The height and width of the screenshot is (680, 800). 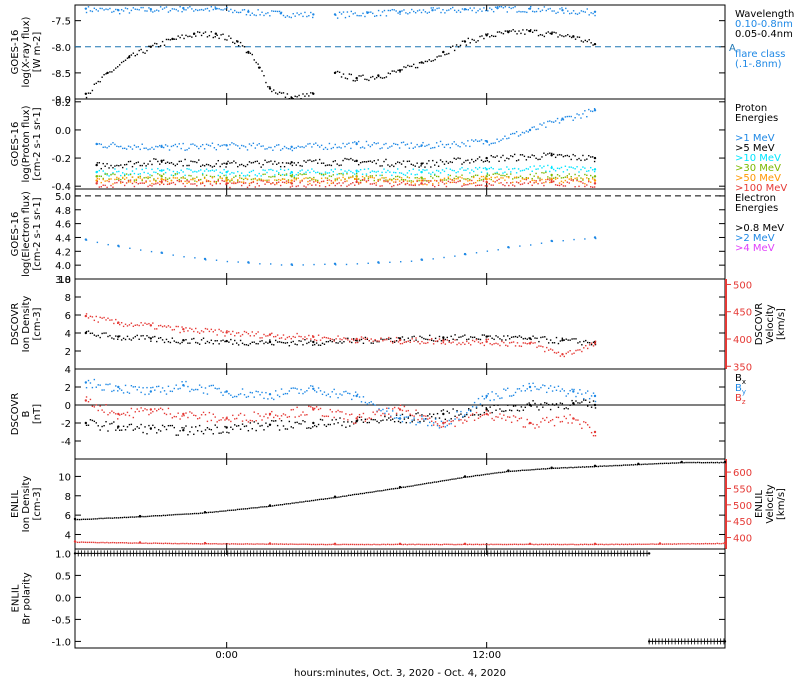 What do you see at coordinates (432, 10) in the screenshot?
I see `data-point-goes_xray-0.10-0.8nm` at bounding box center [432, 10].